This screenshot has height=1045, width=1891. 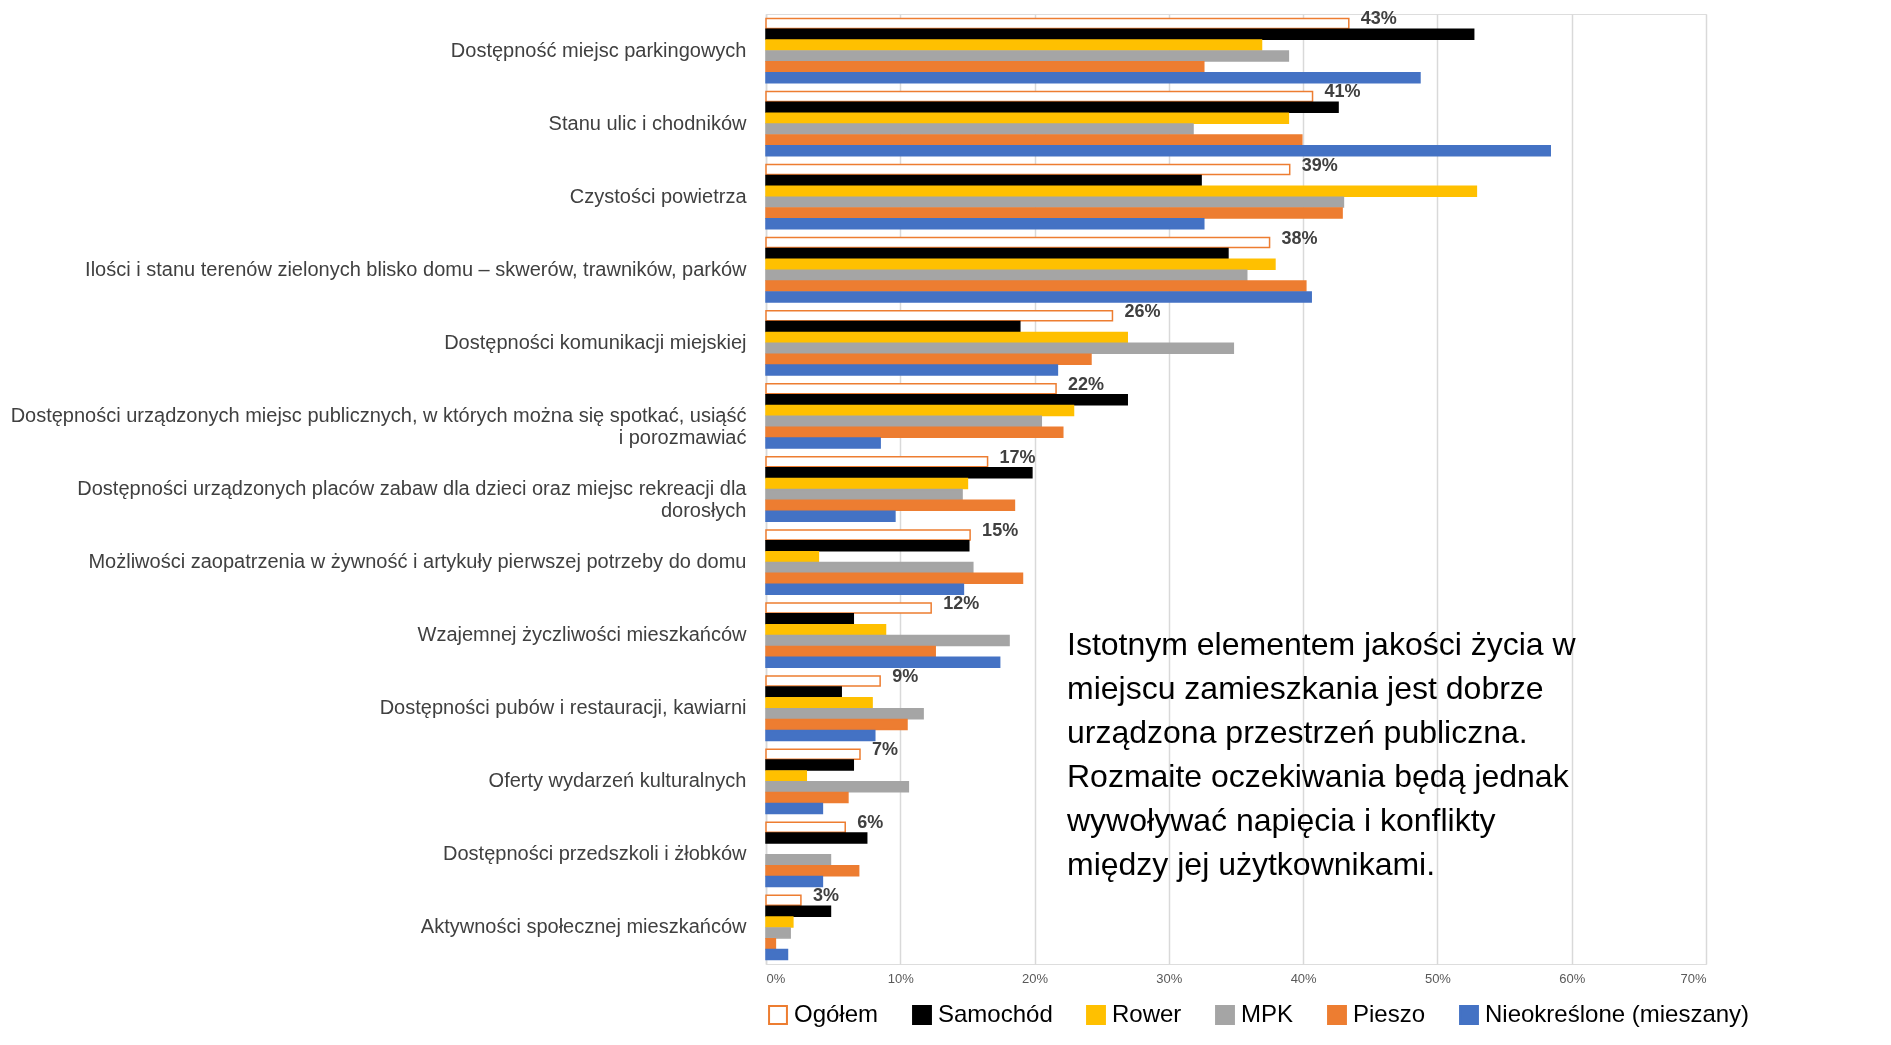 I want to click on data-label: 26%, so click(x=1142, y=310).